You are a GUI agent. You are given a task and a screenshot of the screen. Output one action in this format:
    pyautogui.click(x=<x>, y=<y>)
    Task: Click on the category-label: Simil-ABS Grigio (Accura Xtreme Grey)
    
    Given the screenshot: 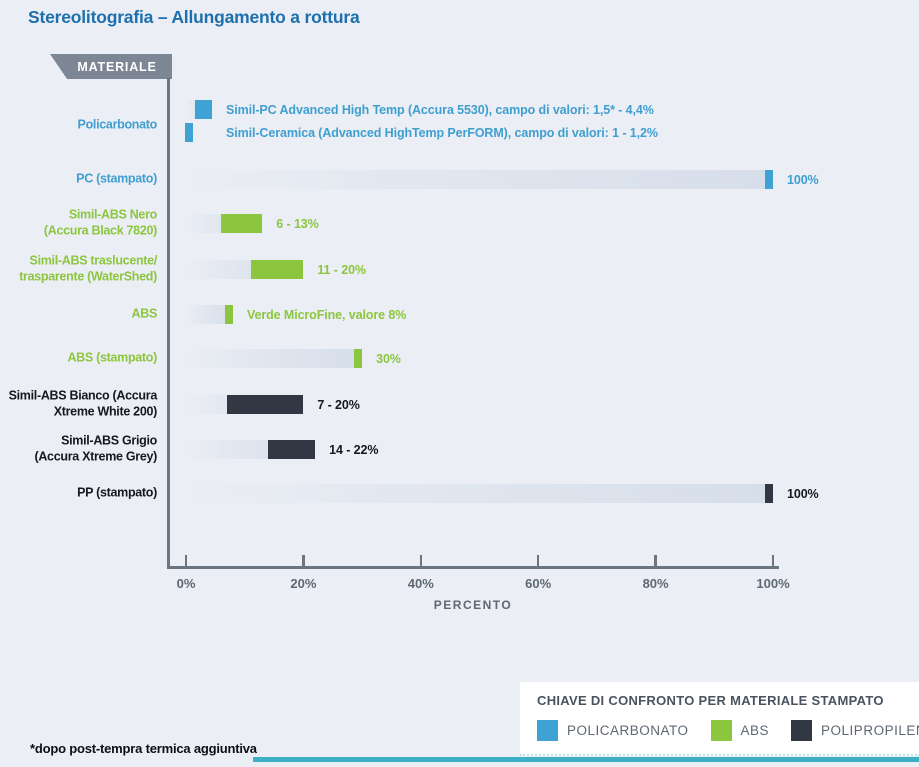 What is the action you would take?
    pyautogui.click(x=95, y=448)
    